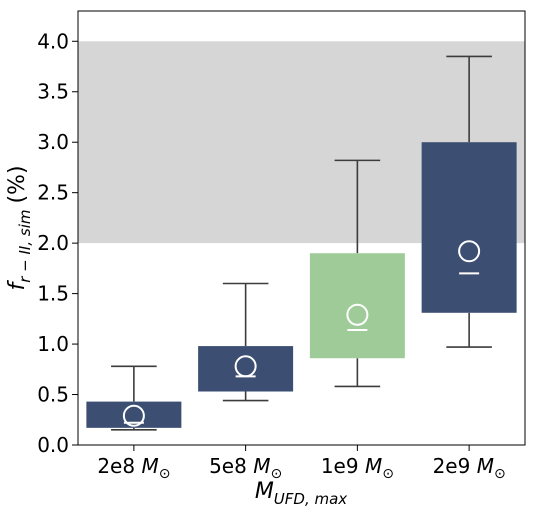  I want to click on x-tick-value: 5e8, so click(231, 466).